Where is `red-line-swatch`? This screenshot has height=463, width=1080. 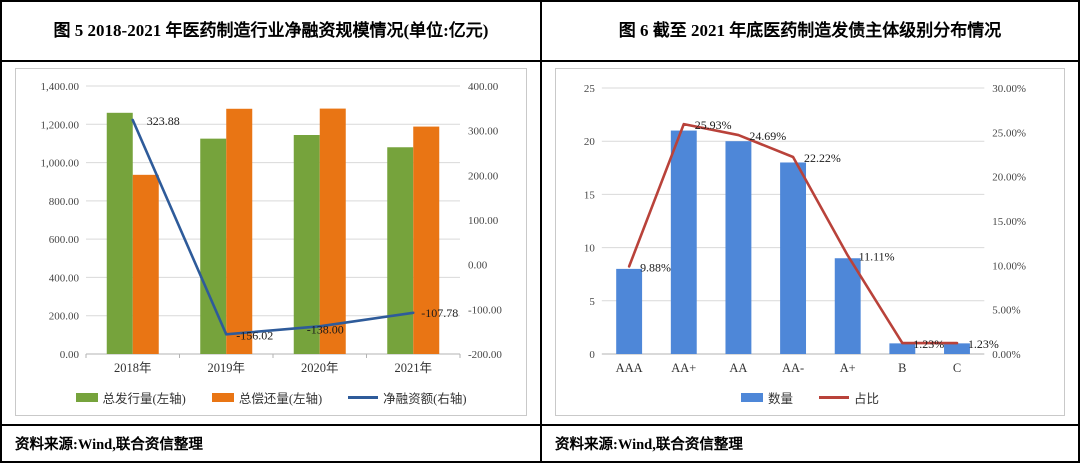
red-line-swatch is located at coordinates (834, 397).